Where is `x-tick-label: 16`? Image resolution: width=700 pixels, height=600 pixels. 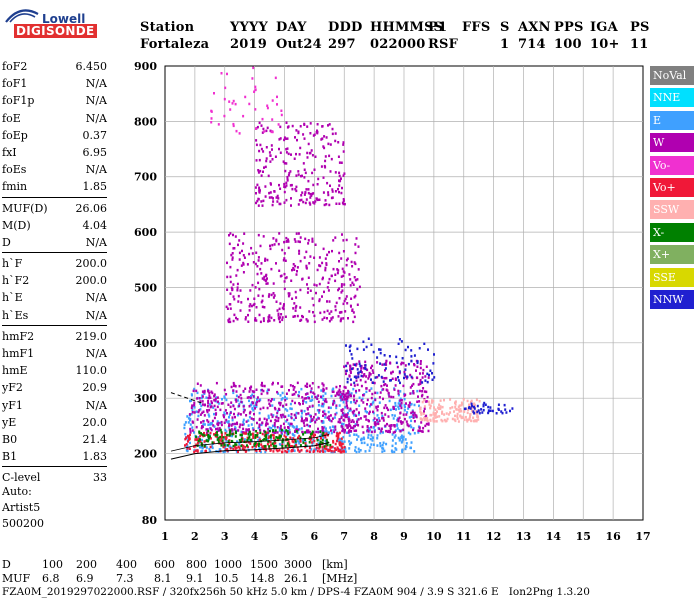 x-tick-label: 16 is located at coordinates (613, 536).